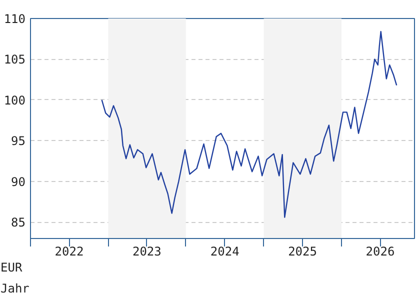  Describe the element at coordinates (225, 251) in the screenshot. I see `x-tick-label: 2024` at that location.